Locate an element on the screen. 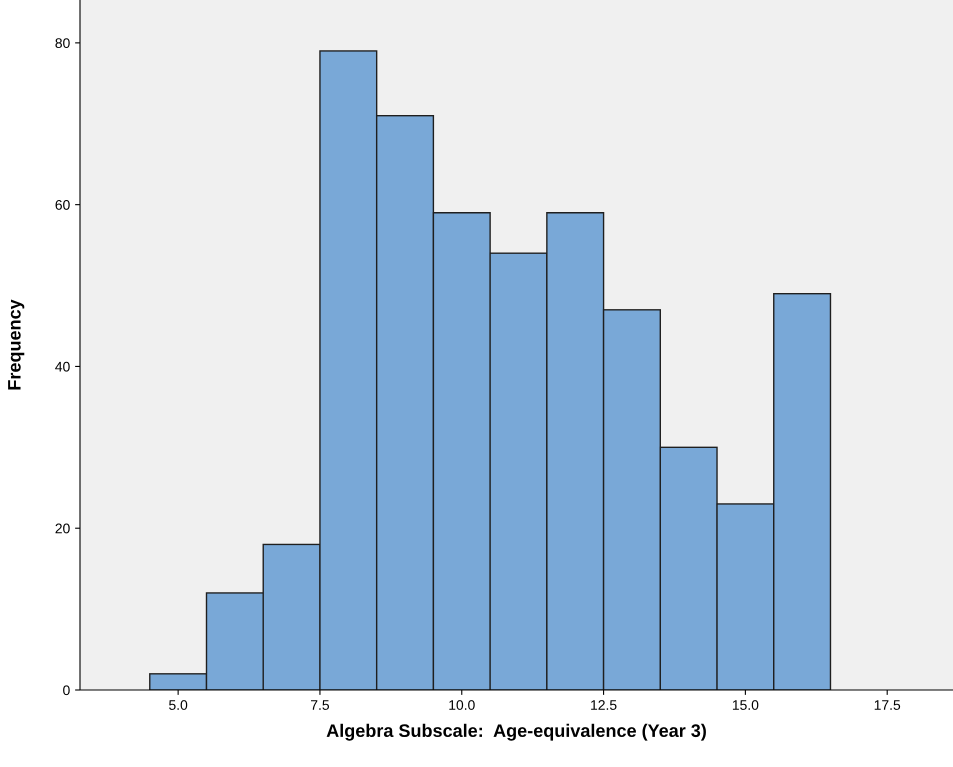 The width and height of the screenshot is (953, 767). x-tick-label: 5.0 is located at coordinates (178, 705).